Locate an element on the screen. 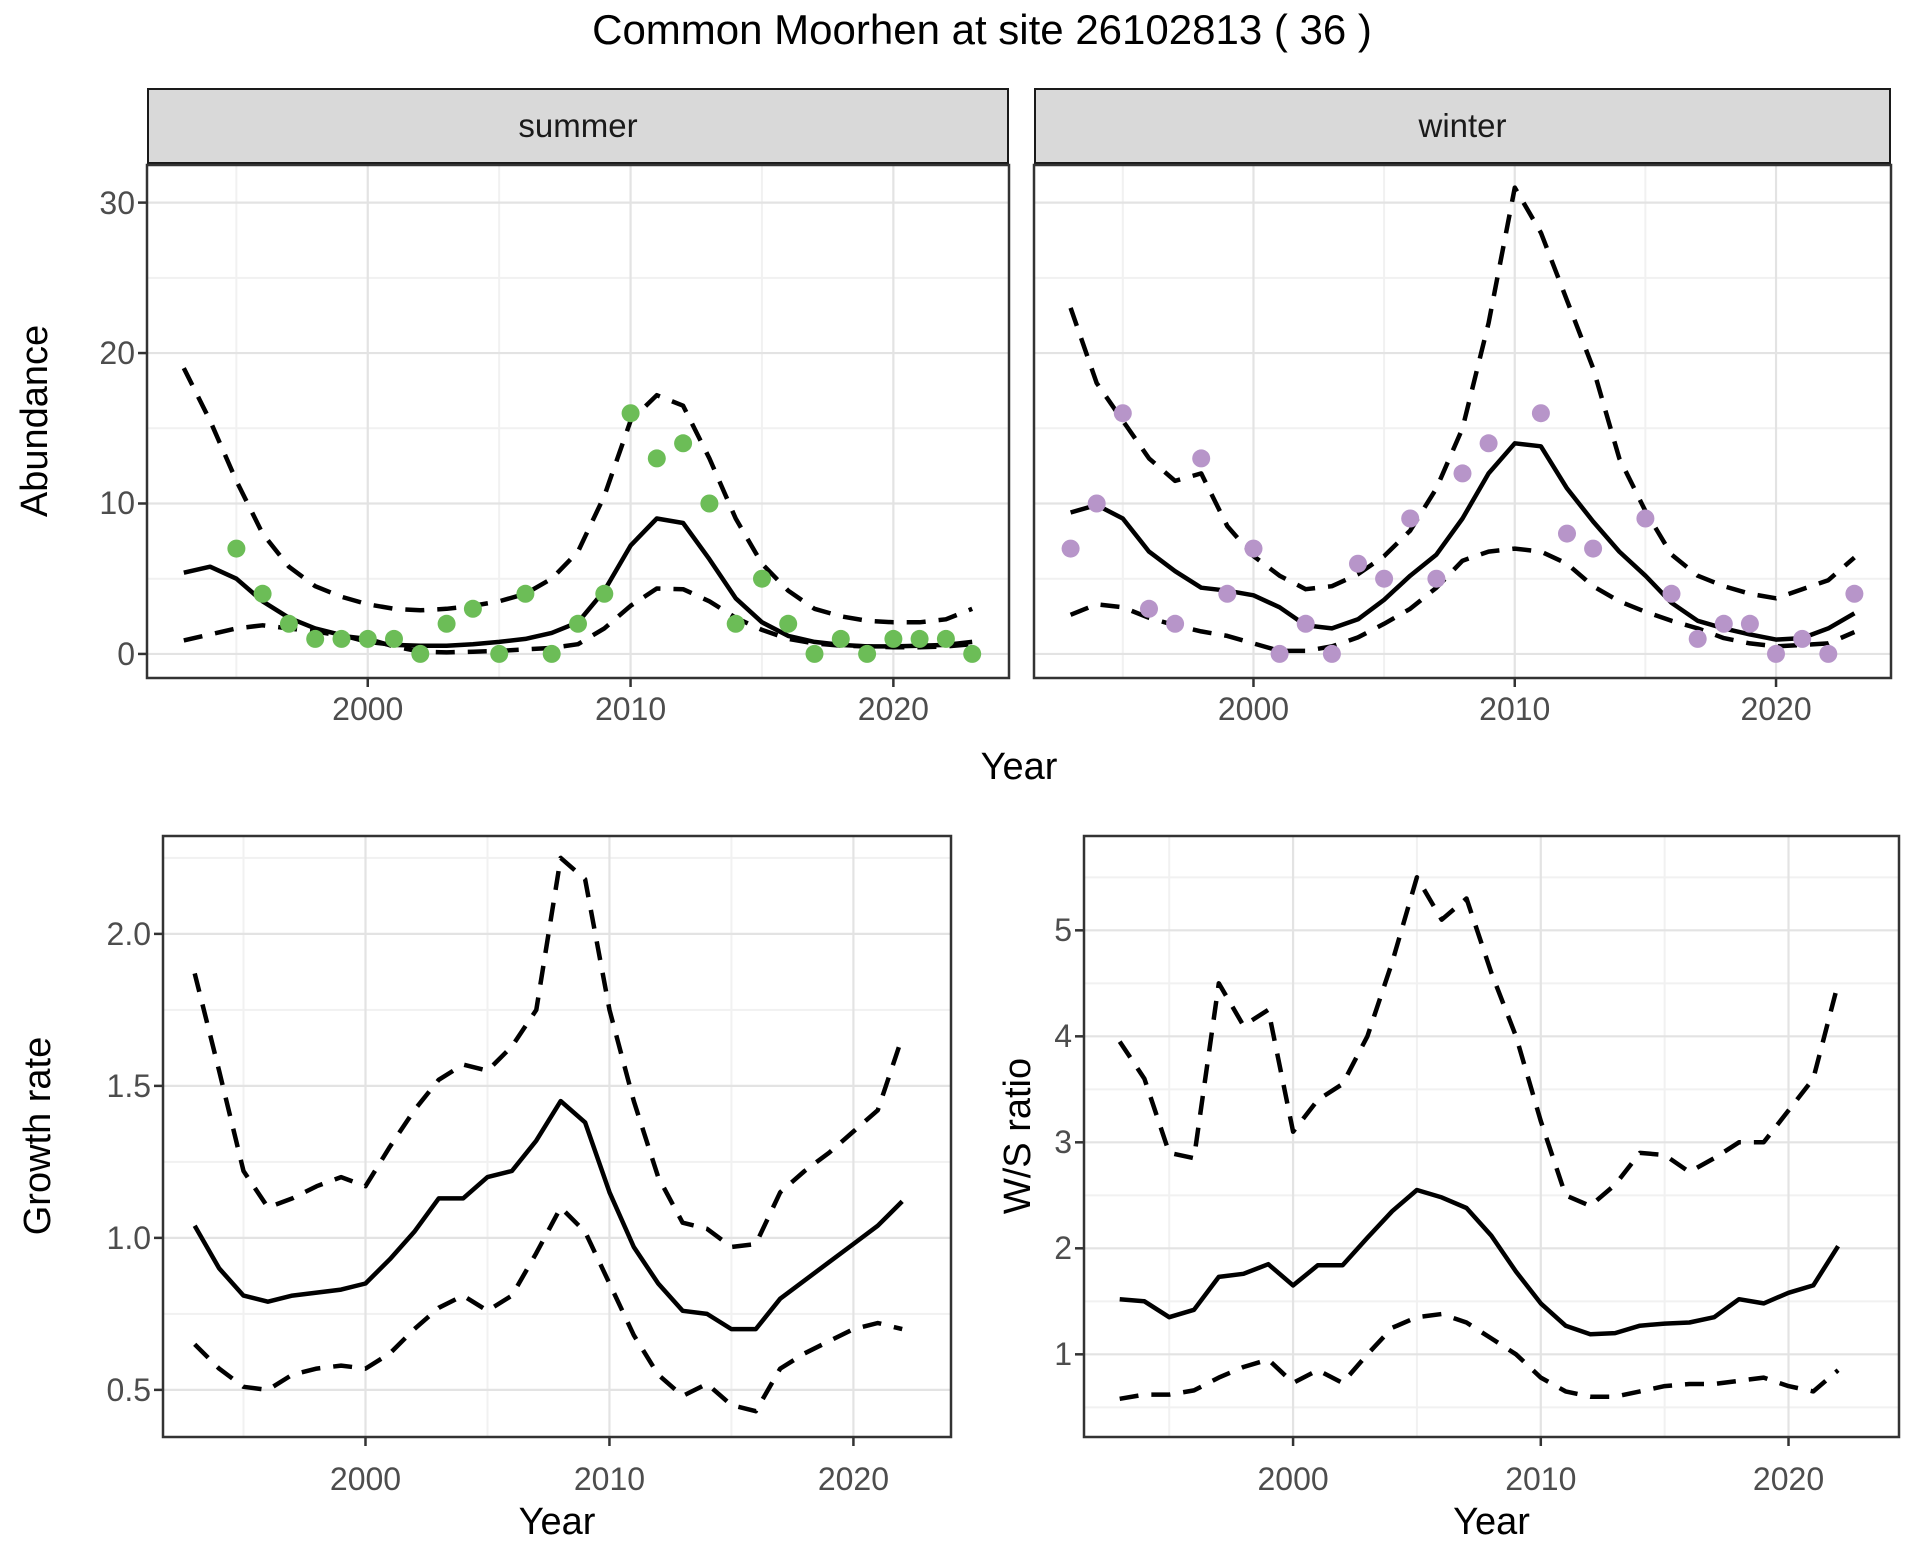 The image size is (1920, 1560). y-tick-label: 1 is located at coordinates (1063, 1354).